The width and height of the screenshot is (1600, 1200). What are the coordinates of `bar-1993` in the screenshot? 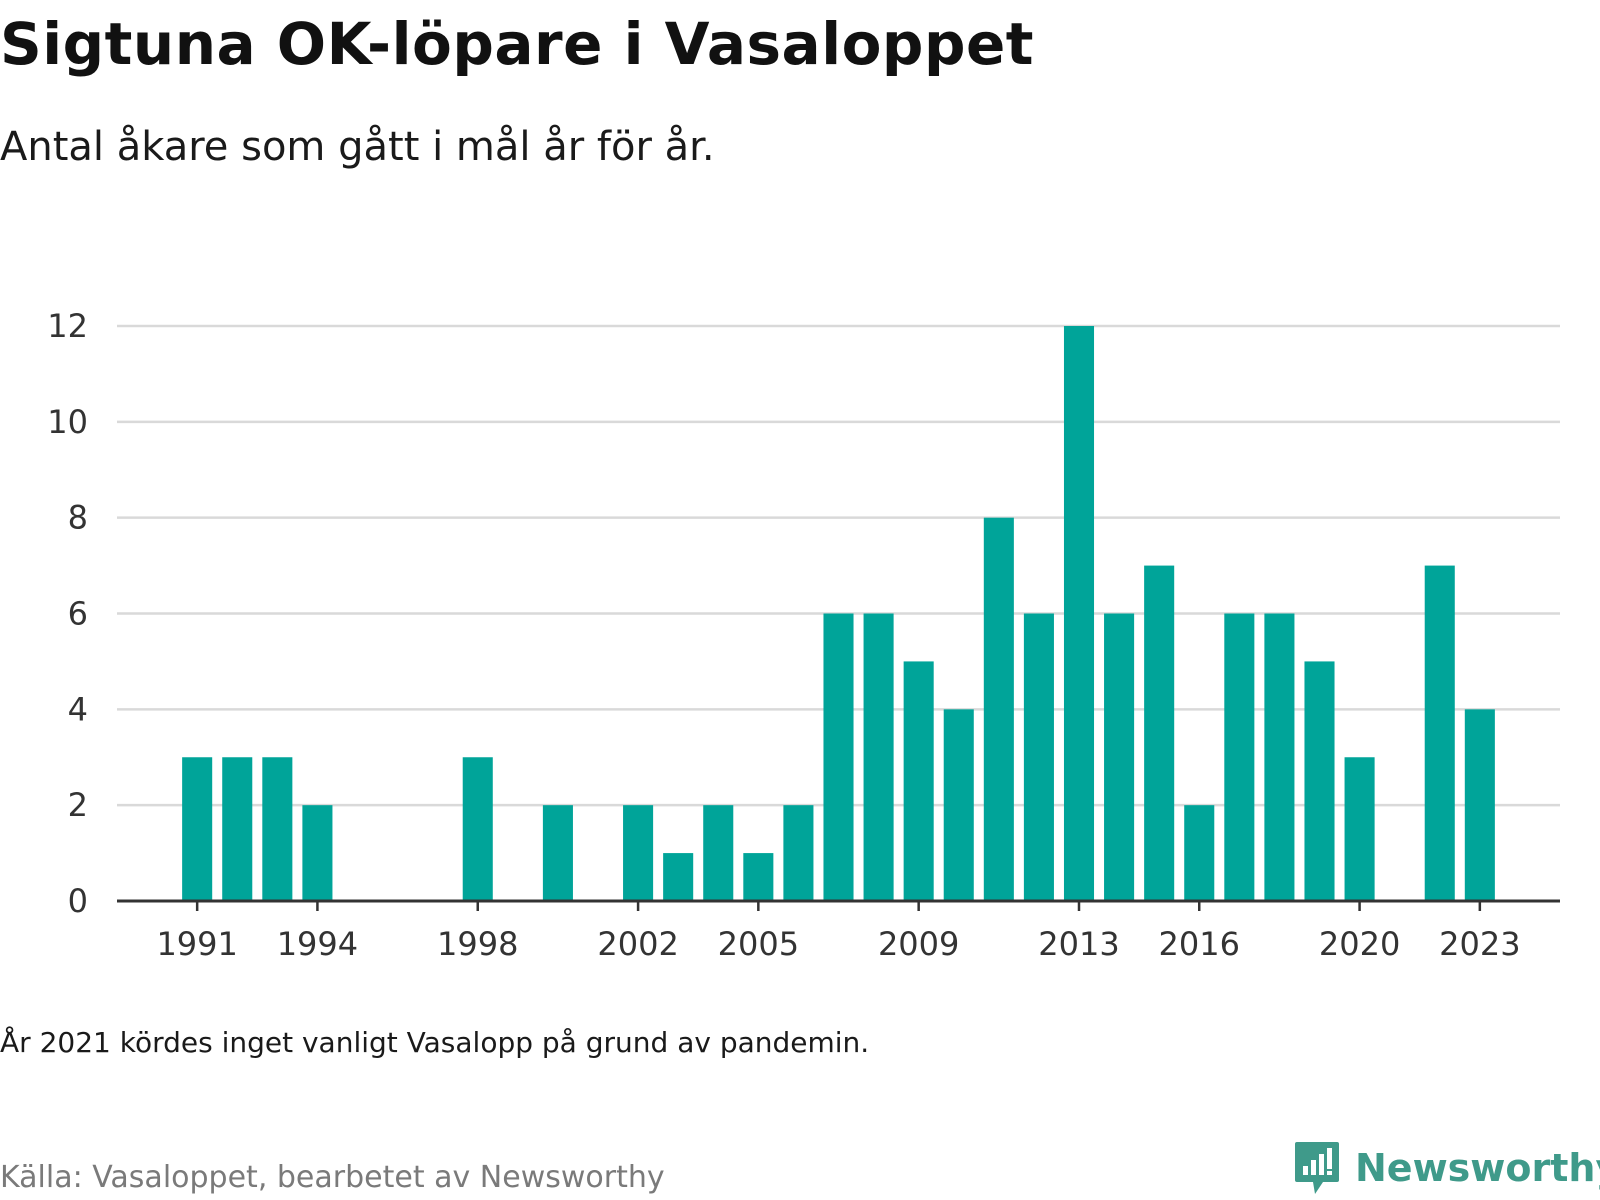 It's located at (277, 829).